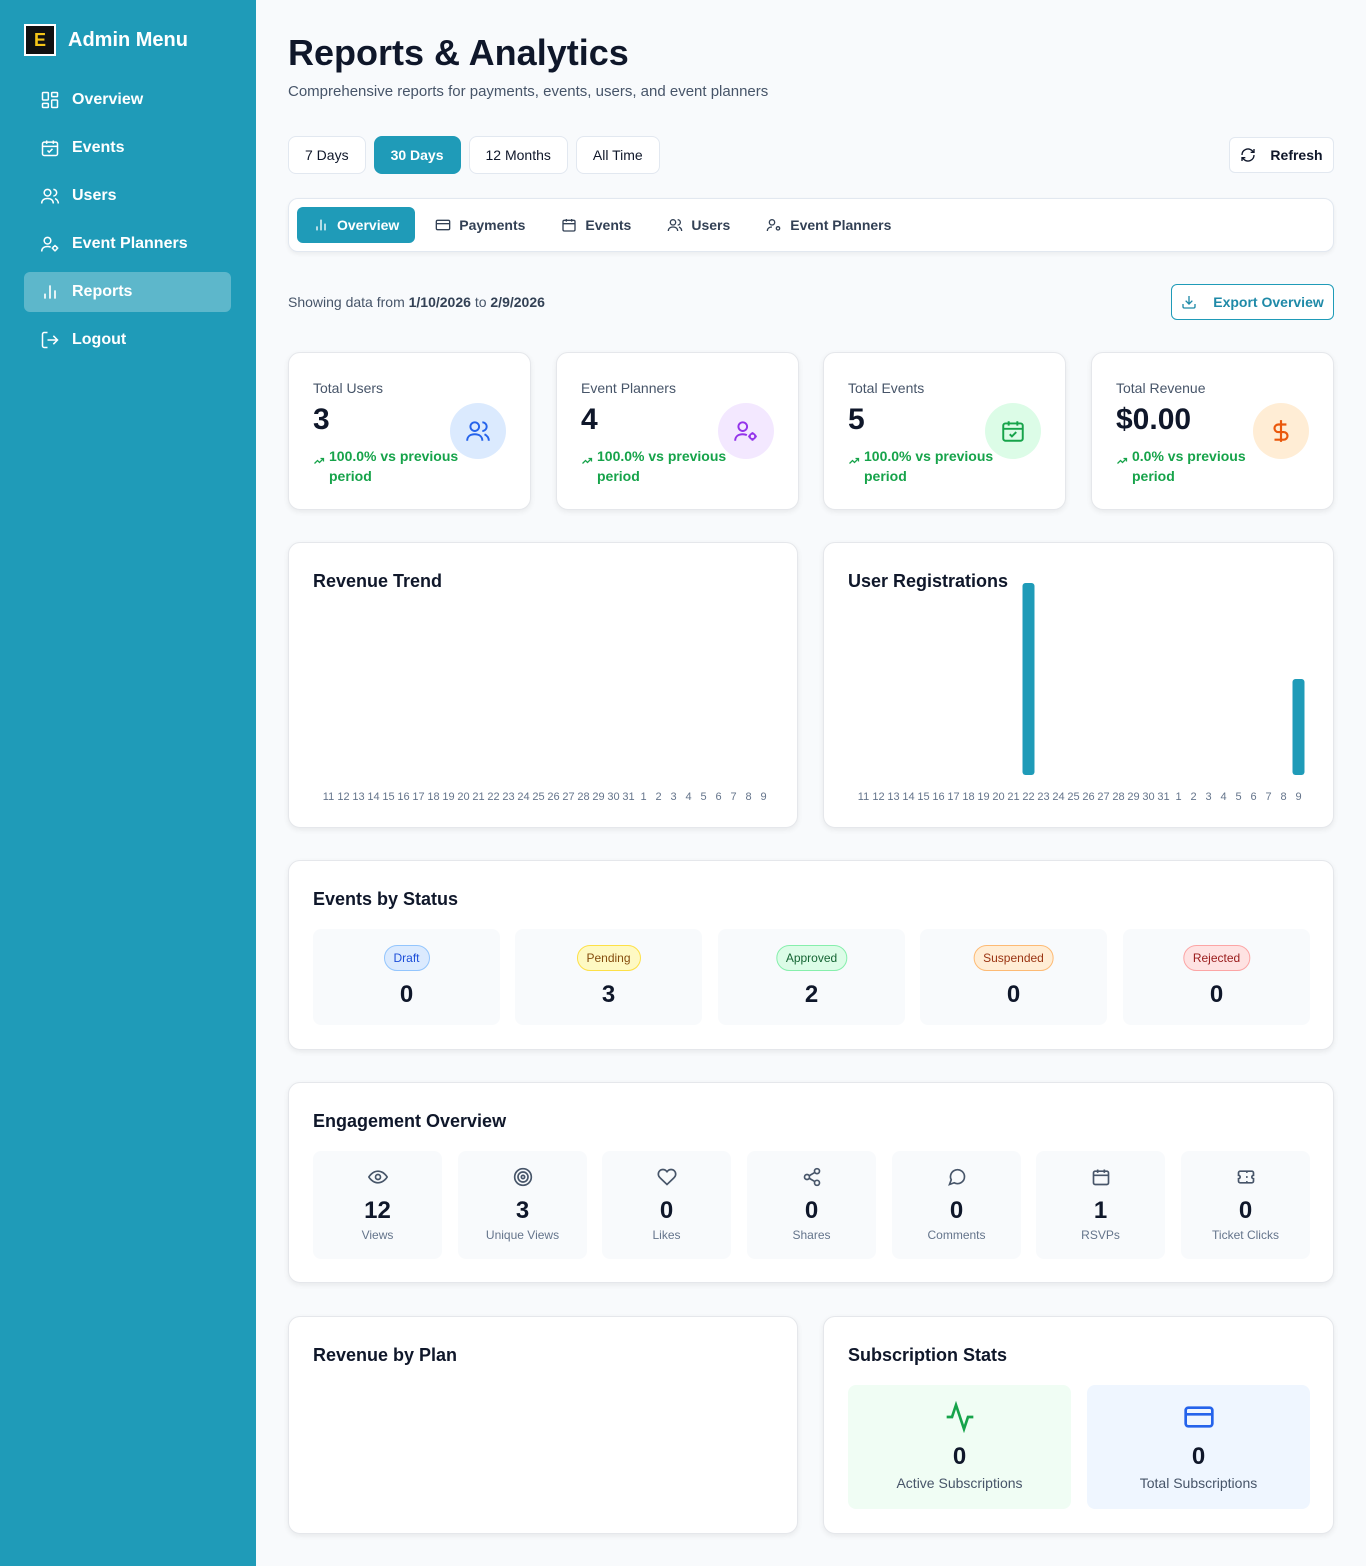  Describe the element at coordinates (1216, 977) in the screenshot. I see `status-rejected: Rejected 0` at that location.